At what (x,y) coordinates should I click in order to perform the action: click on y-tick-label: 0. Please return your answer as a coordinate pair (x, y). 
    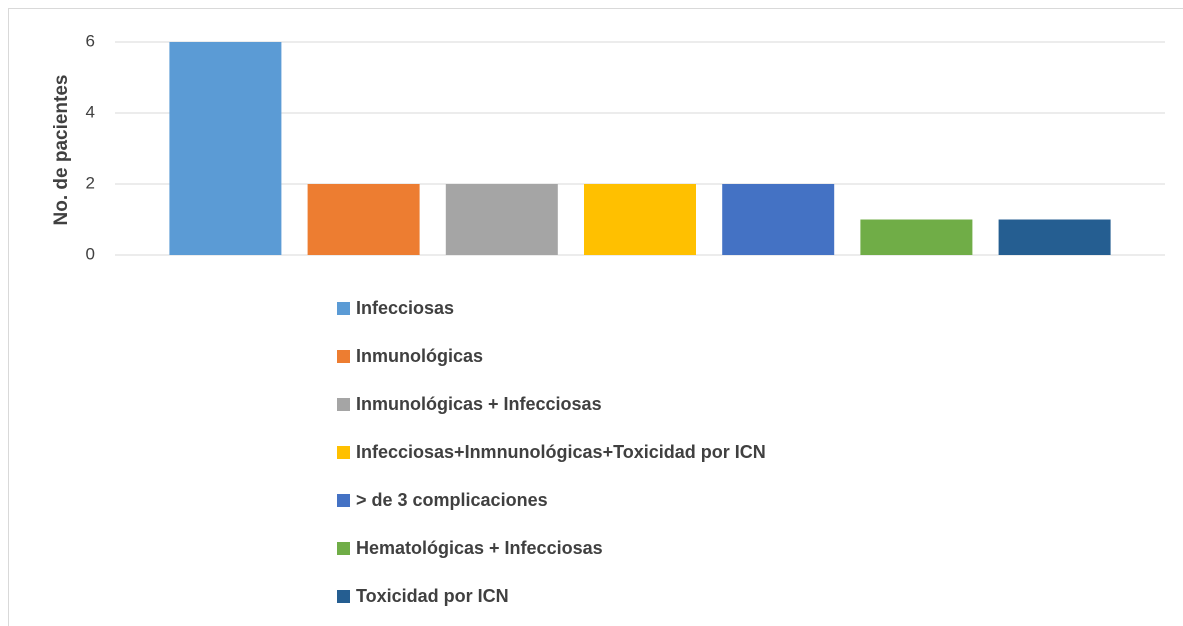
    Looking at the image, I should click on (90, 253).